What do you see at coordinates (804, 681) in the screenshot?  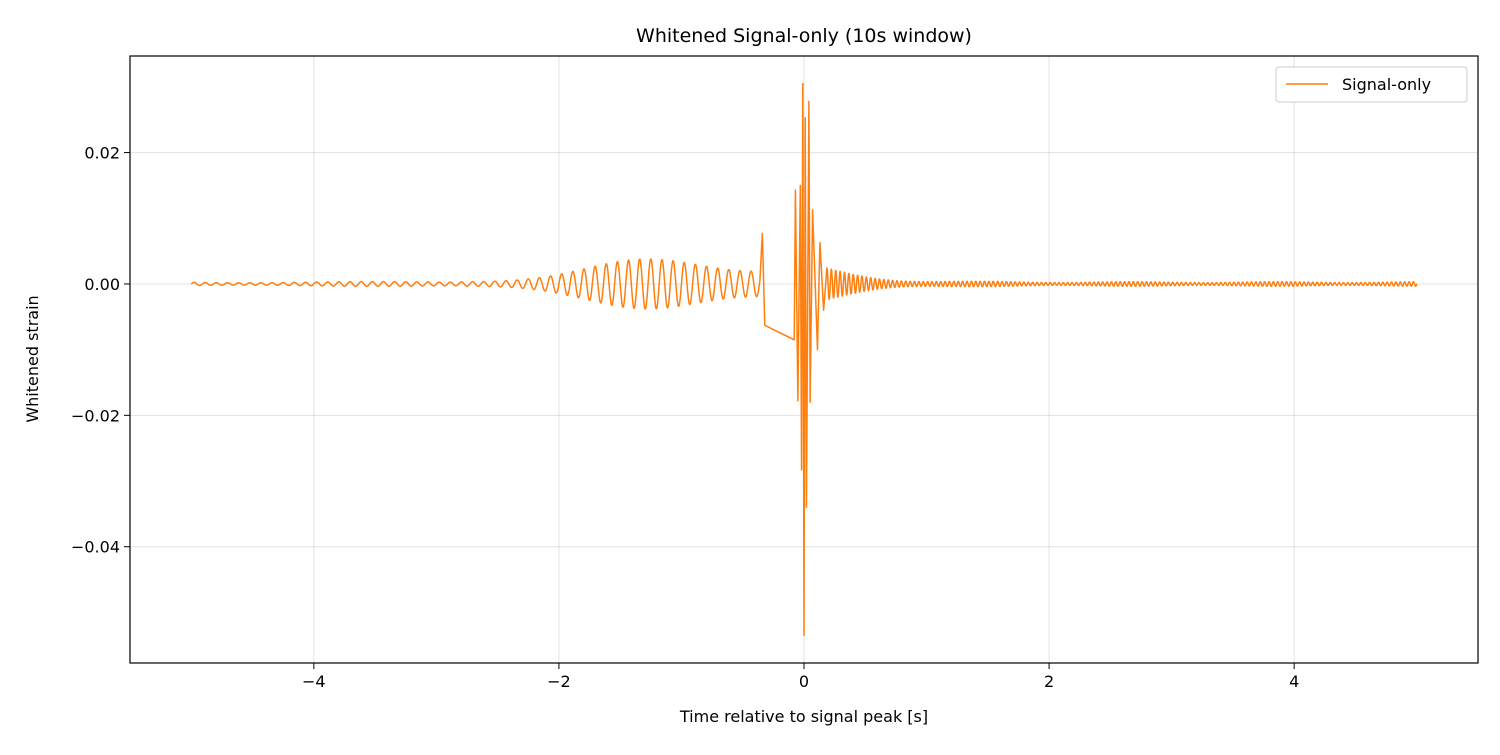 I see `x-tick-label: 0` at bounding box center [804, 681].